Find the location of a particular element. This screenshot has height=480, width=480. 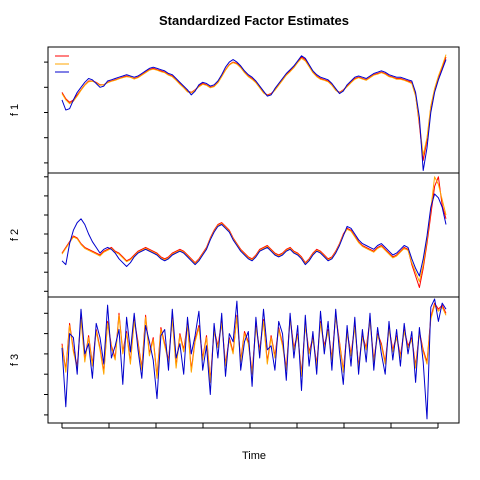

chart-title: Standardized Factor Estimates is located at coordinates (254, 20).